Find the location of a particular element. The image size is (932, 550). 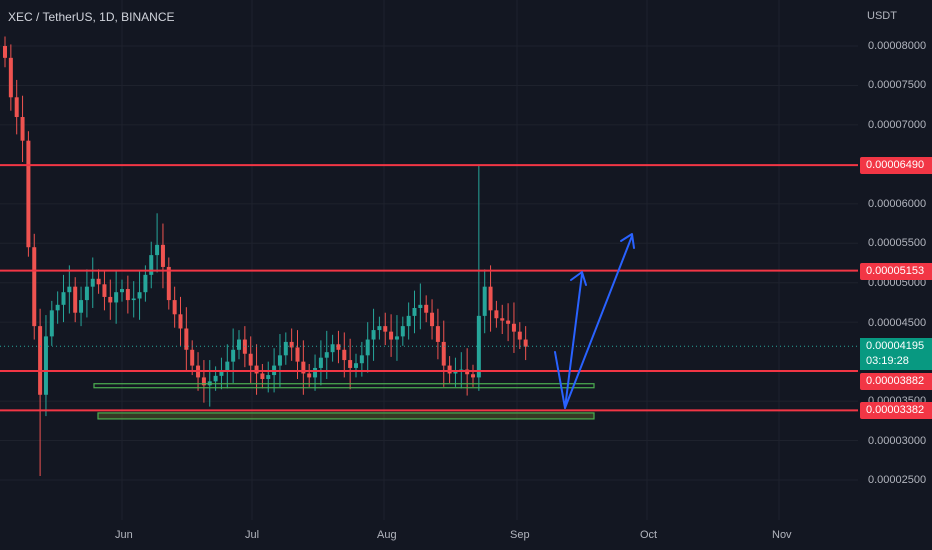

support-zone-lower is located at coordinates (346, 416).